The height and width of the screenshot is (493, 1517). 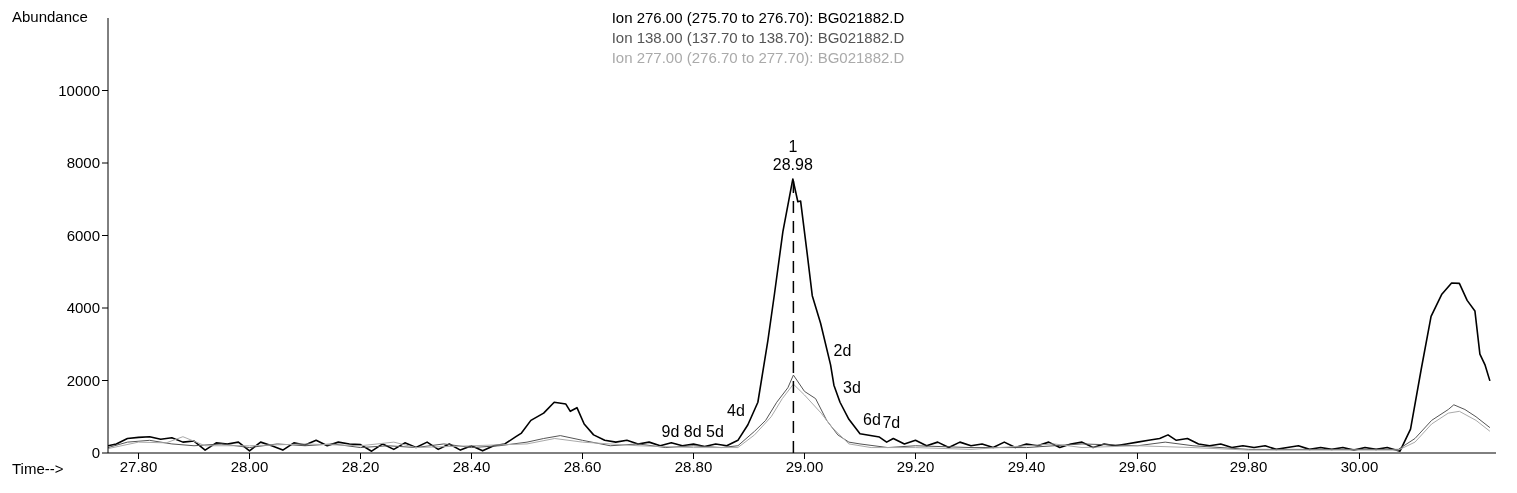 What do you see at coordinates (793, 146) in the screenshot?
I see `annotation: 1` at bounding box center [793, 146].